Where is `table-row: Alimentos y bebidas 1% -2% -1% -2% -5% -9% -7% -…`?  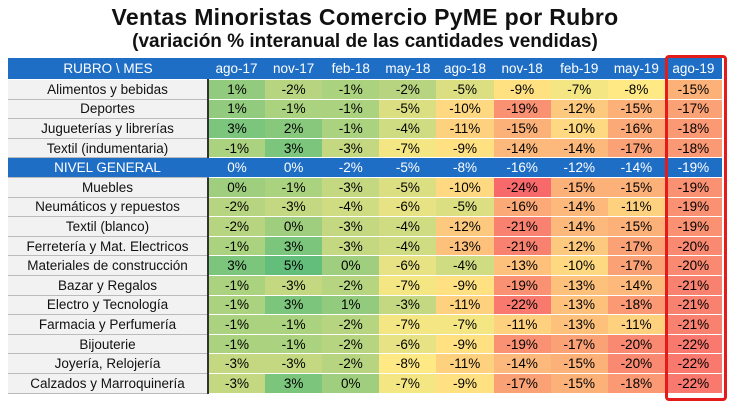
table-row: Alimentos y bebidas 1% -2% -1% -2% -5% -9% -7% -… is located at coordinates (365, 89).